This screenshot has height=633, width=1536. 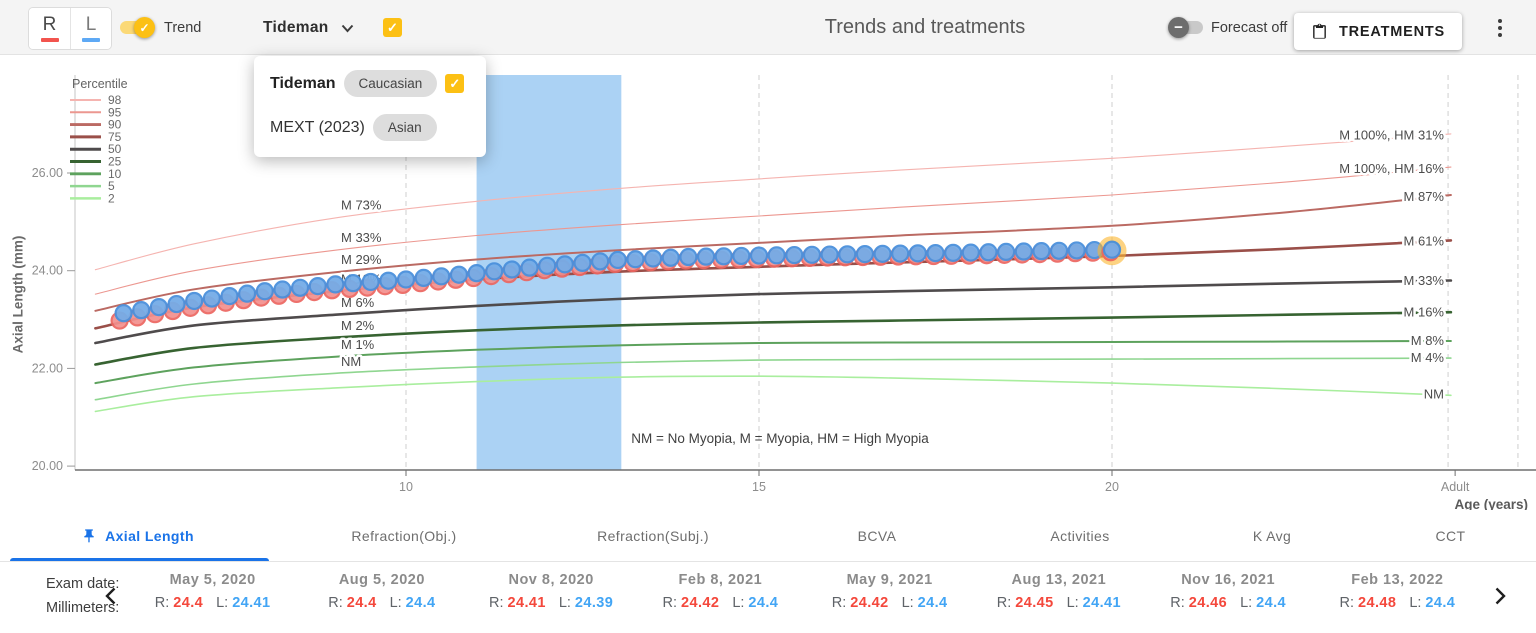 I want to click on tab-axial-length: Axial Length, so click(x=137, y=535).